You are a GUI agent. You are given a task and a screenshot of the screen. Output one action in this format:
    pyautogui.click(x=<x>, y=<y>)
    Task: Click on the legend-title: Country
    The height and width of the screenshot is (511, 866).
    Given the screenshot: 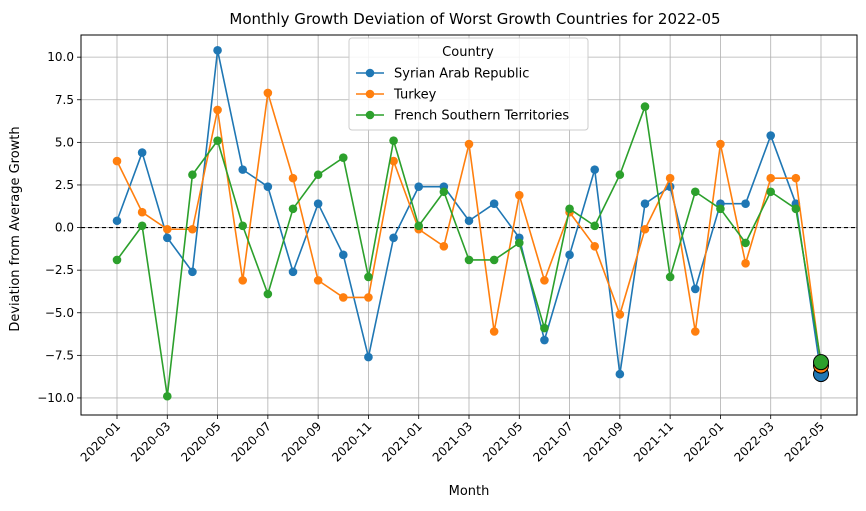 What is the action you would take?
    pyautogui.click(x=468, y=52)
    